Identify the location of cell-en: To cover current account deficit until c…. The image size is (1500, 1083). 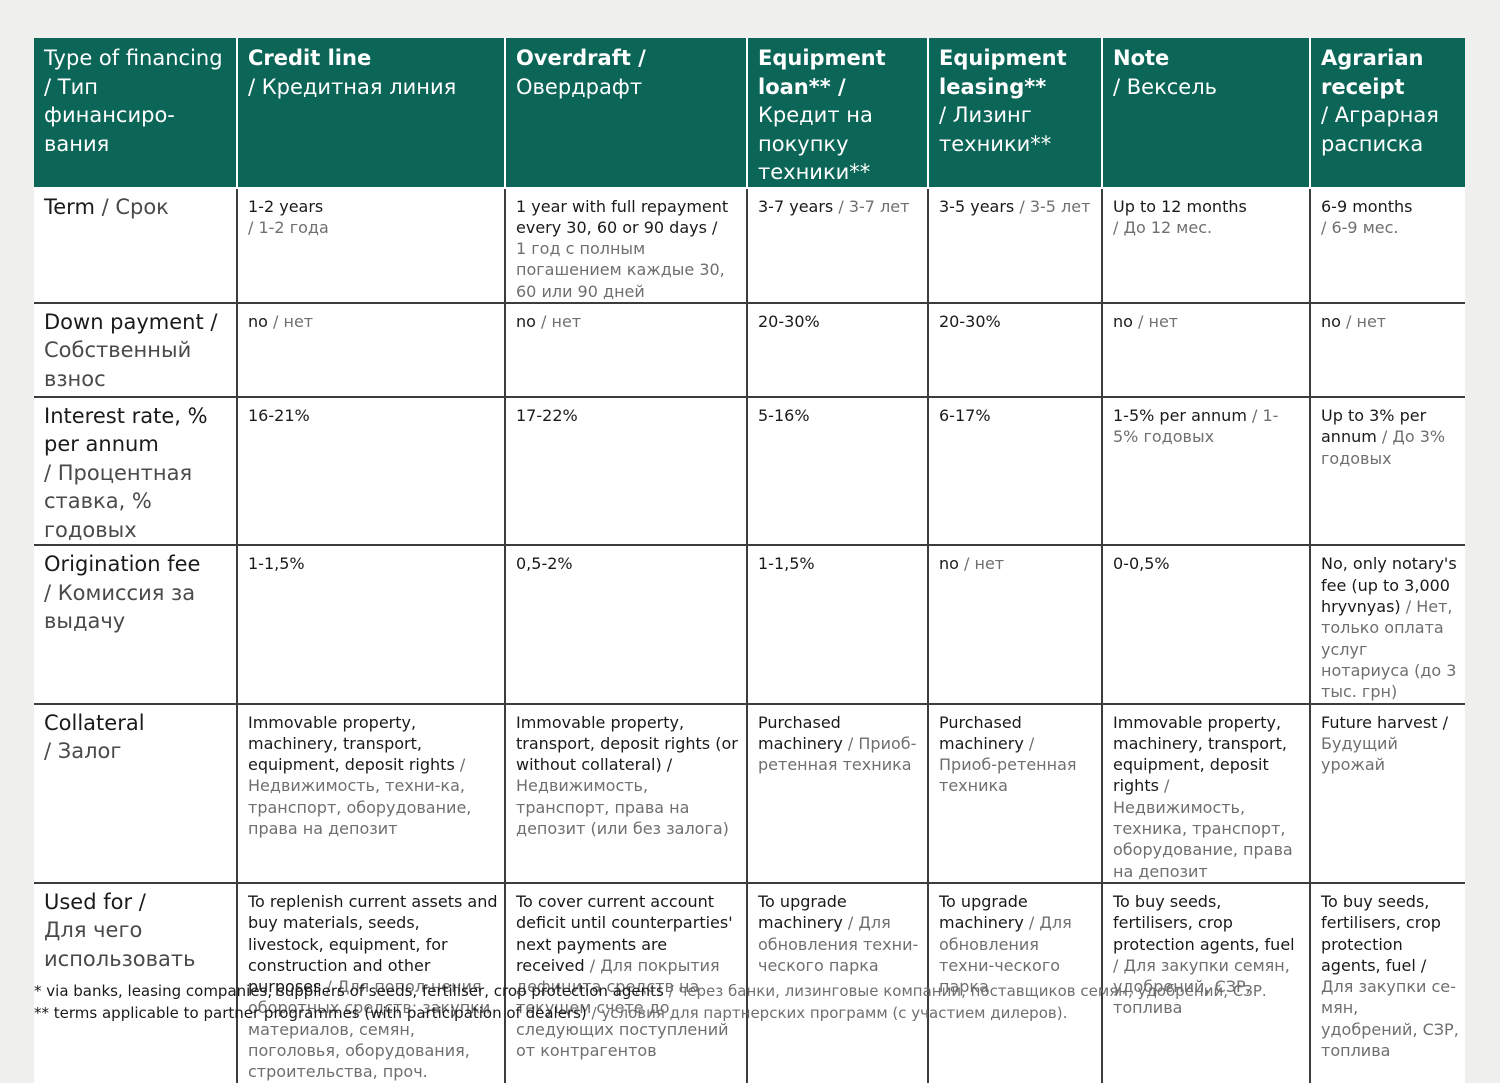
(624, 933).